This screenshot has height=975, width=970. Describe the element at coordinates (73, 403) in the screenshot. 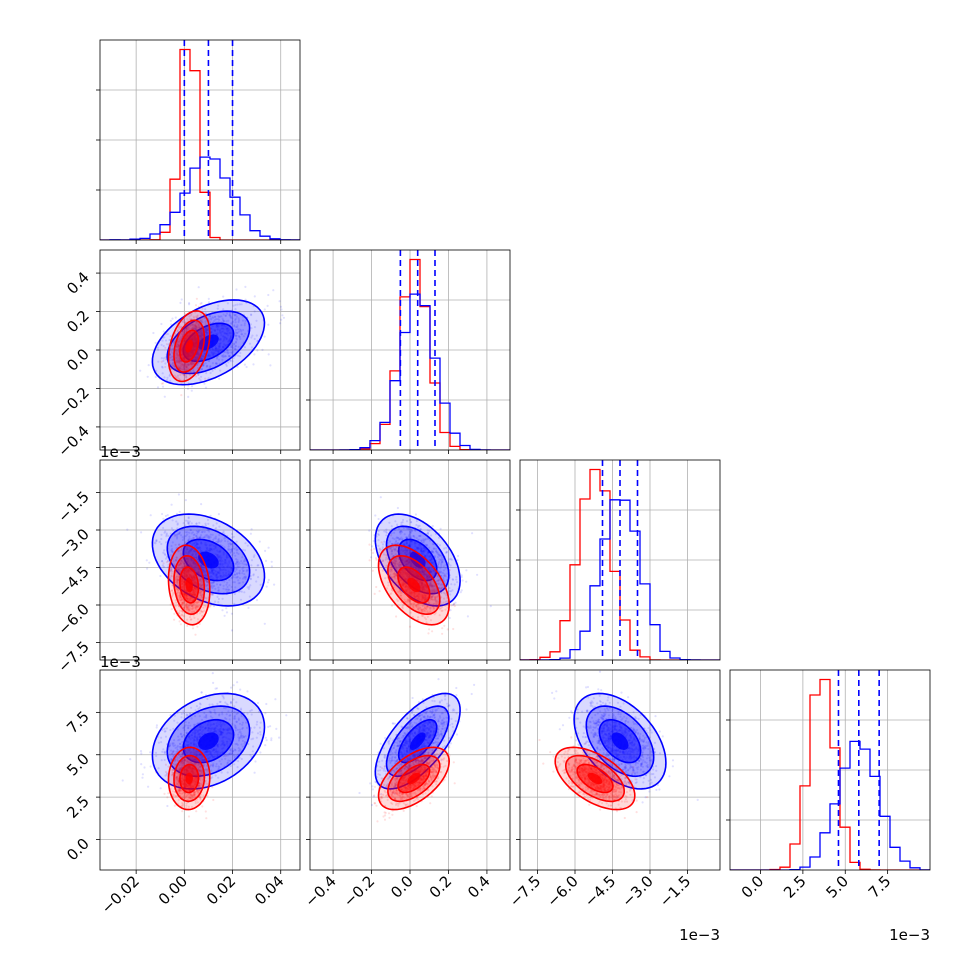

I see `y-tick-label-p2: −0.2` at that location.